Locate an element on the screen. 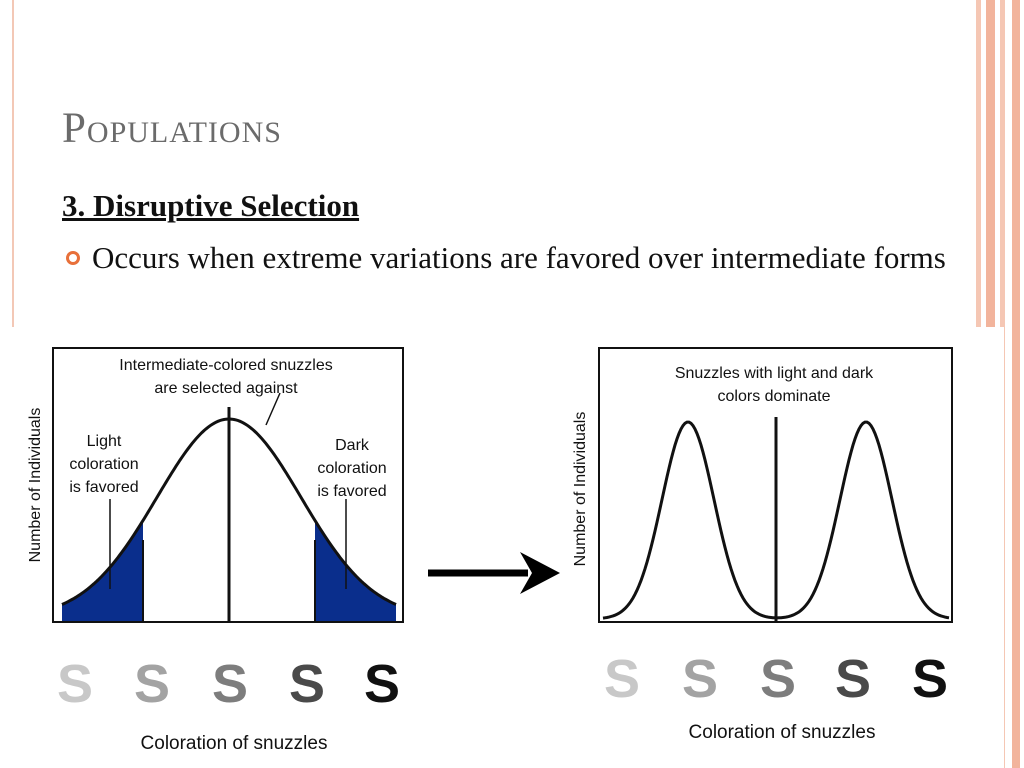 Image resolution: width=1024 pixels, height=768 pixels. arrow-icon is located at coordinates (494, 573).